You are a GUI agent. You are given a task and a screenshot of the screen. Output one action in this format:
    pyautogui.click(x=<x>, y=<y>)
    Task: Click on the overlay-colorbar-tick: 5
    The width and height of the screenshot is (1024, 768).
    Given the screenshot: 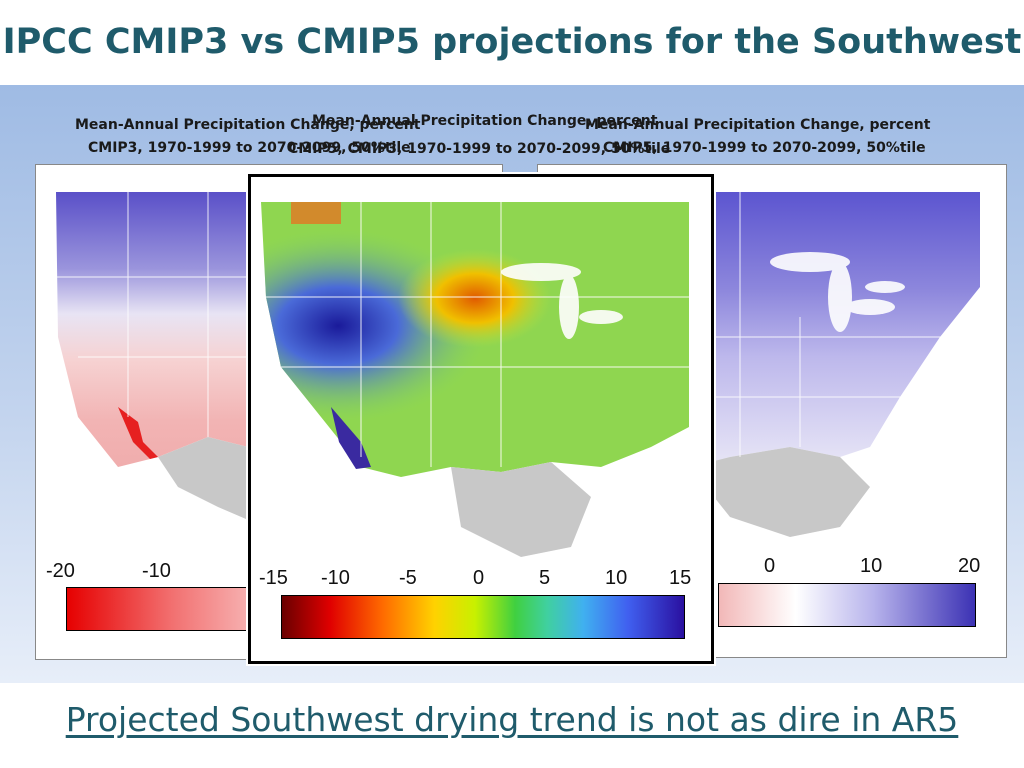 What is the action you would take?
    pyautogui.click(x=545, y=578)
    